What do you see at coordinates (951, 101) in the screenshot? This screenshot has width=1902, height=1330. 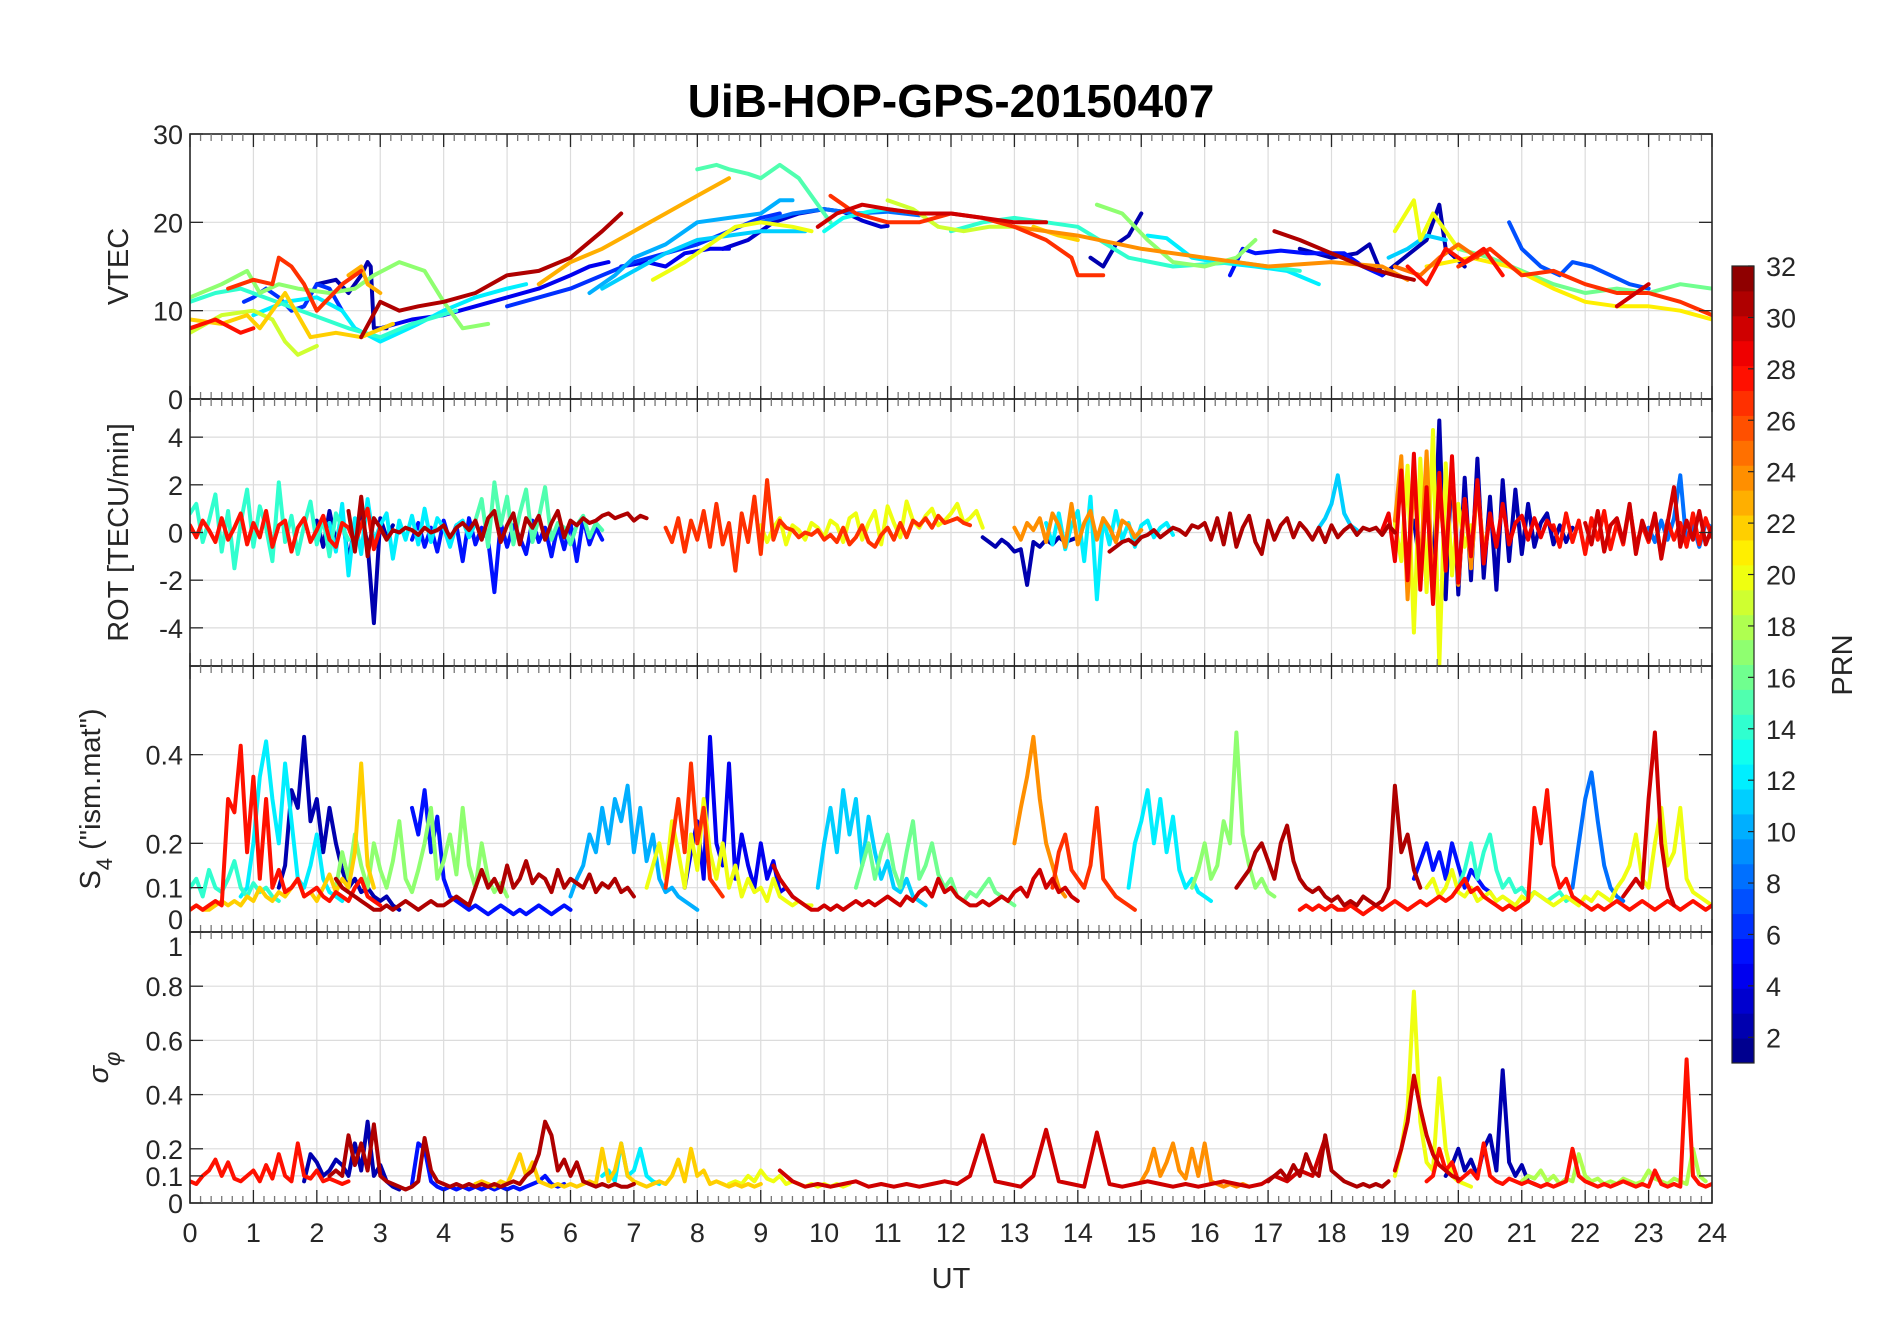 I see `chart-title: UiB-HOP-GPS-20150407` at bounding box center [951, 101].